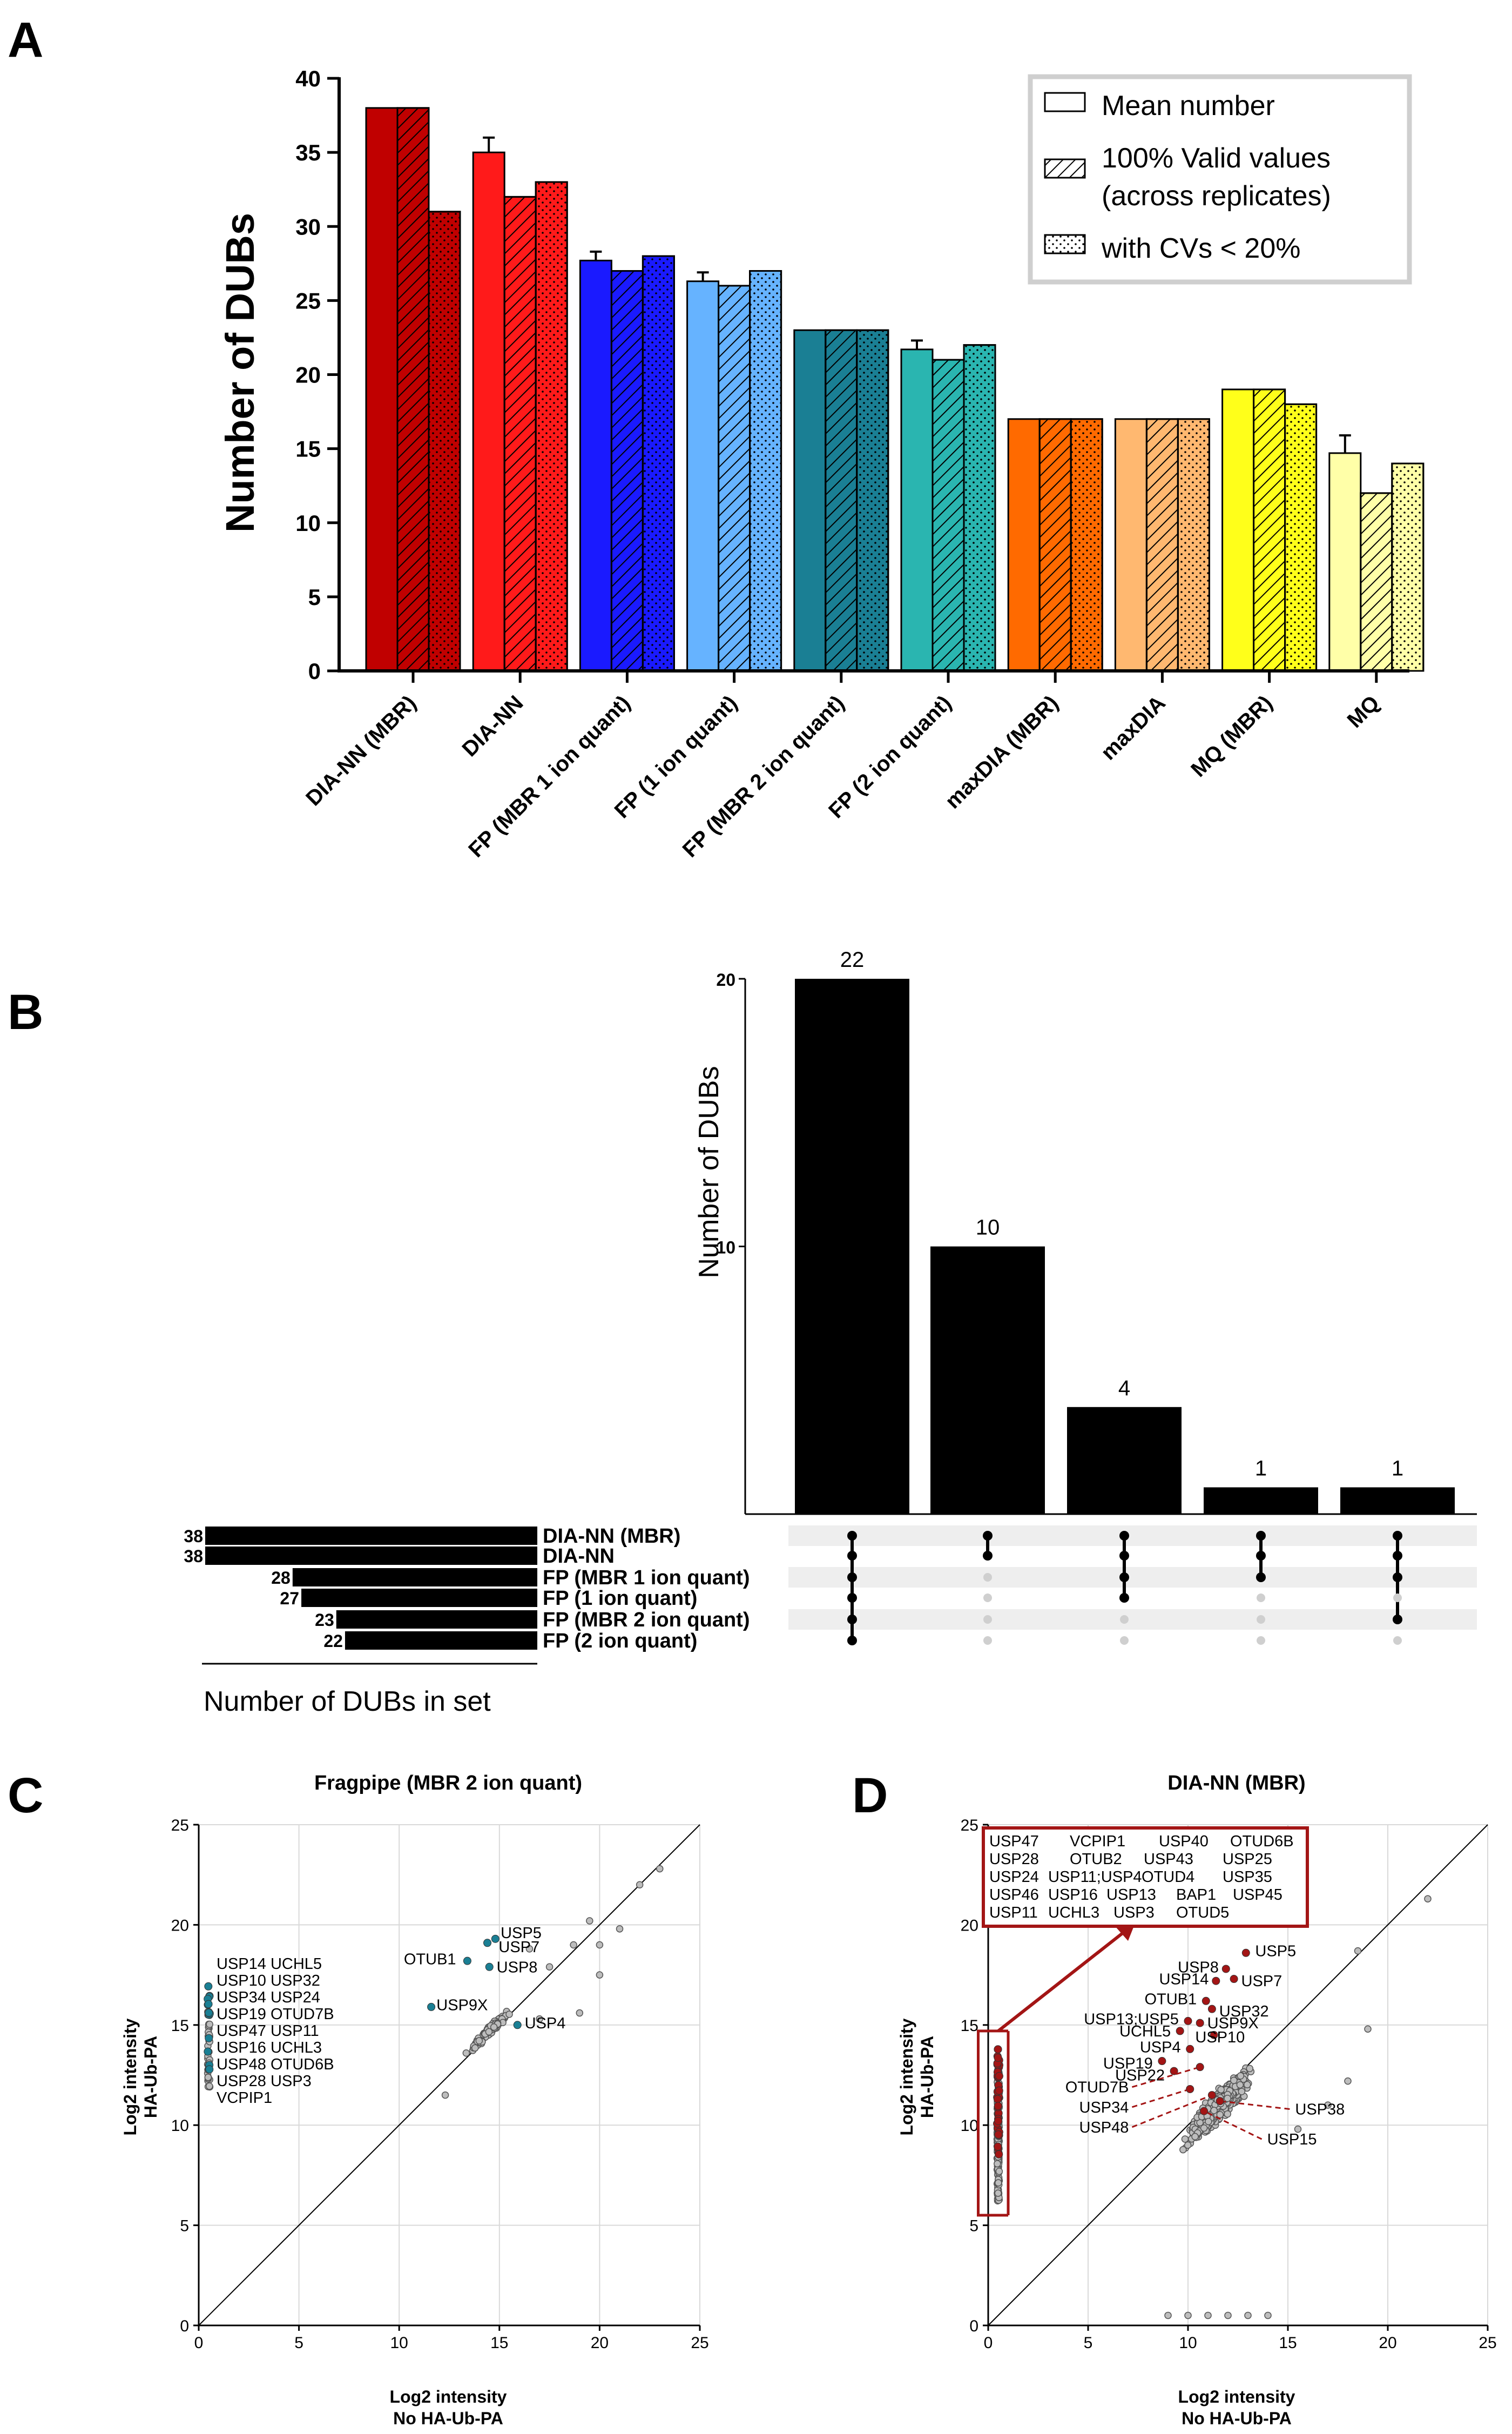  Describe the element at coordinates (1237, 2418) in the screenshot. I see `scatter-d-x-label-2: No HA-Ub-PA` at that location.